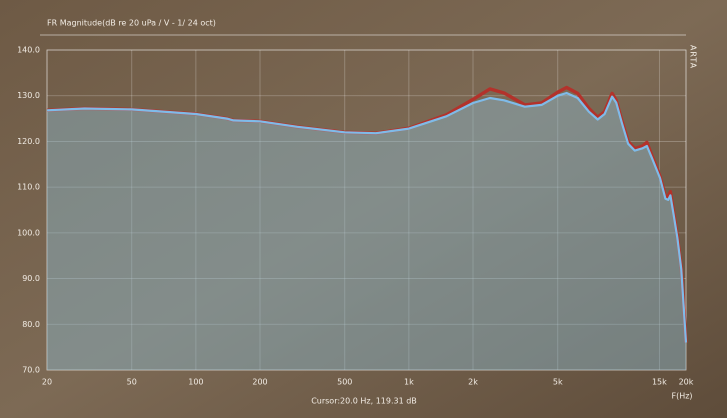  What do you see at coordinates (686, 382) in the screenshot?
I see `x-tick-label: 20k` at bounding box center [686, 382].